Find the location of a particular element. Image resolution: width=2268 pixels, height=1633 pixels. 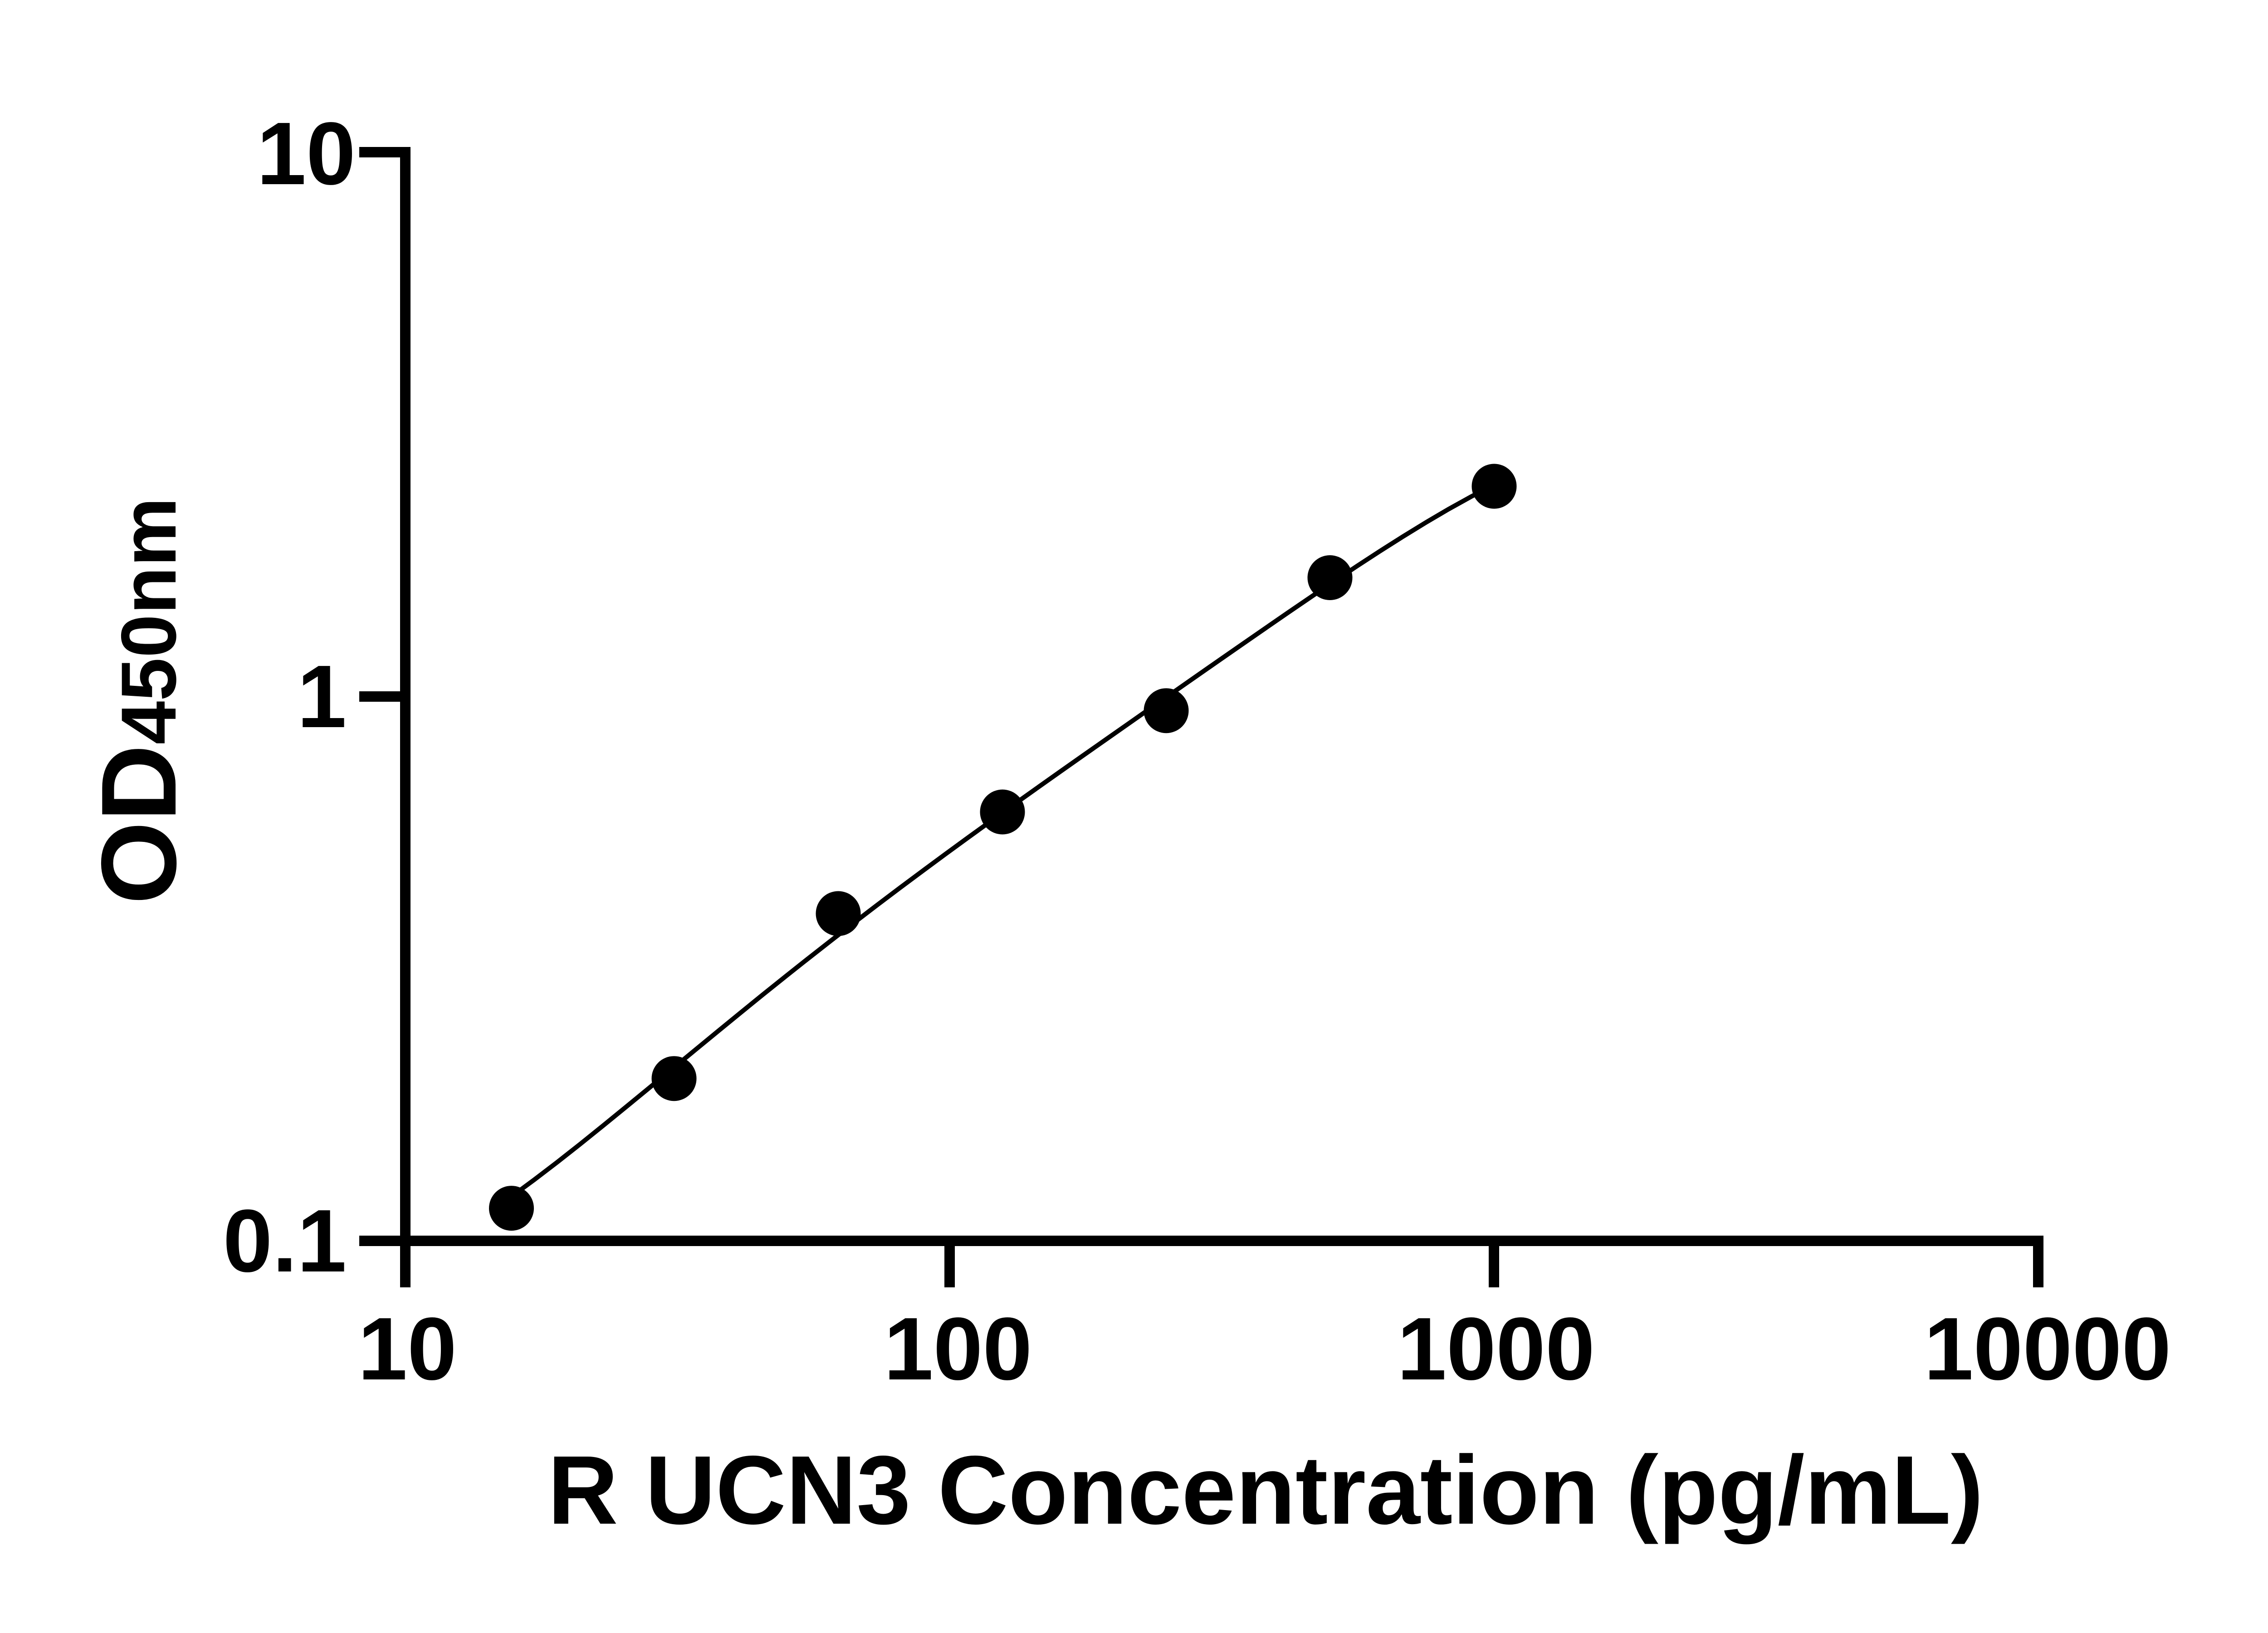

svg-text: 1000 is located at coordinates (1496, 1348).